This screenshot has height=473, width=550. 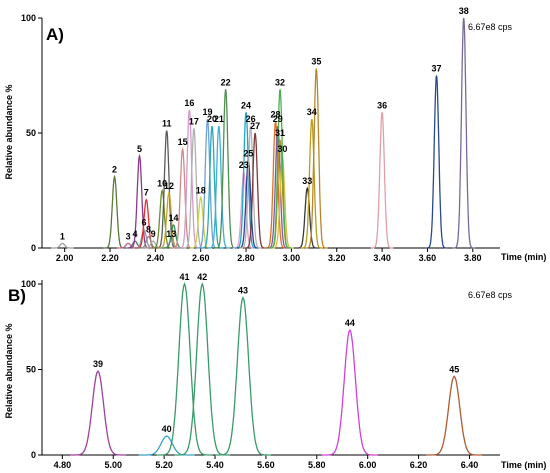 What do you see at coordinates (62, 236) in the screenshot?
I see `peak-label-1: 1` at bounding box center [62, 236].